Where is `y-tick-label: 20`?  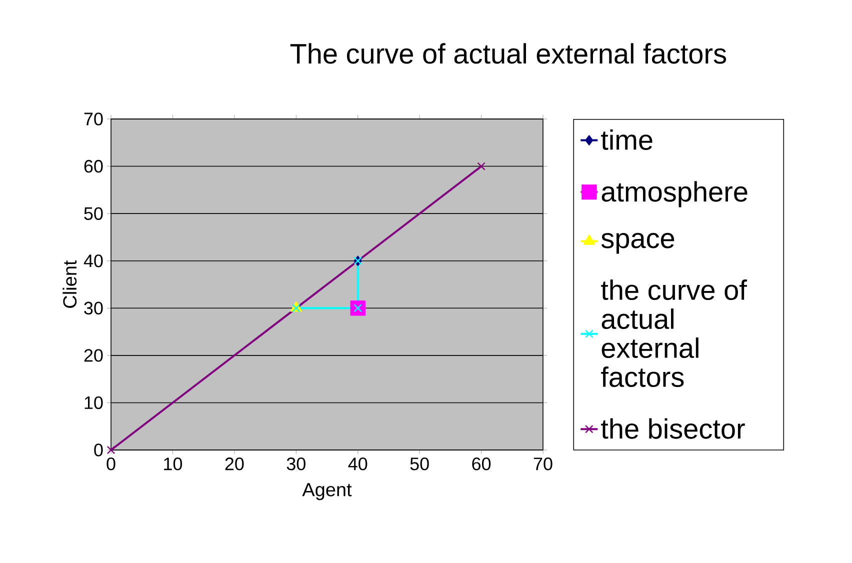
y-tick-label: 20 is located at coordinates (93, 355).